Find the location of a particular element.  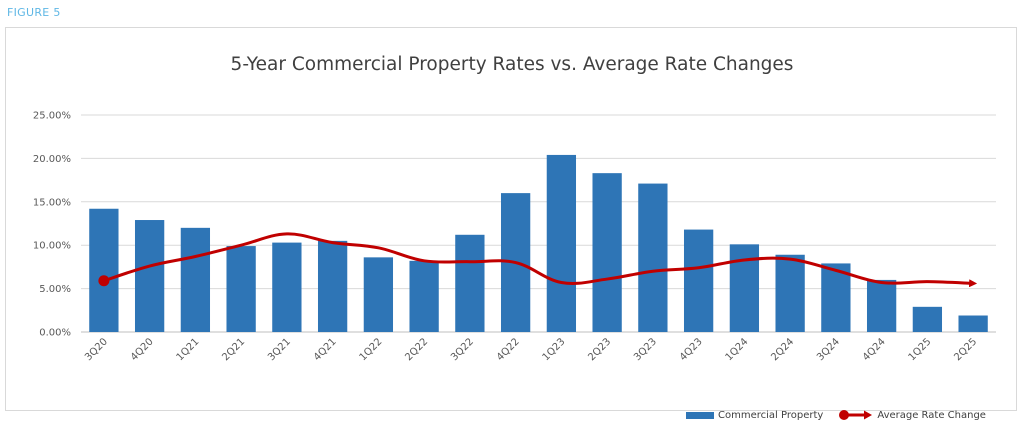

x-tick-label: 4Q24 is located at coordinates (874, 349).